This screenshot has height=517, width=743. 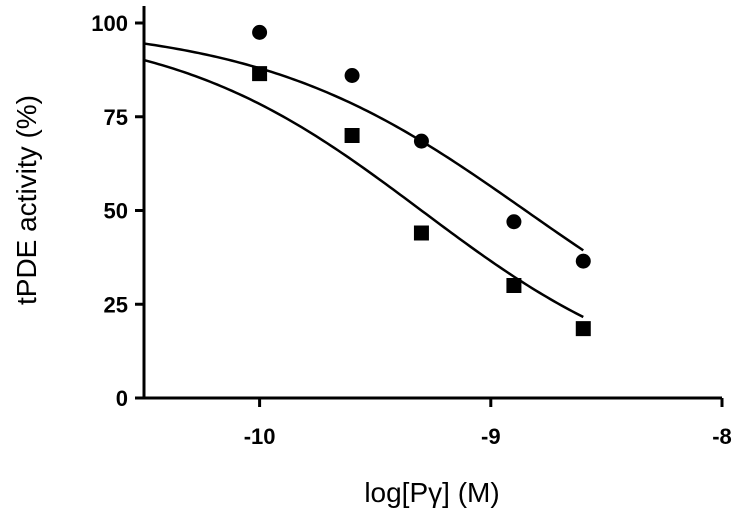 I want to click on x-tick-label: -10, so click(x=260, y=436).